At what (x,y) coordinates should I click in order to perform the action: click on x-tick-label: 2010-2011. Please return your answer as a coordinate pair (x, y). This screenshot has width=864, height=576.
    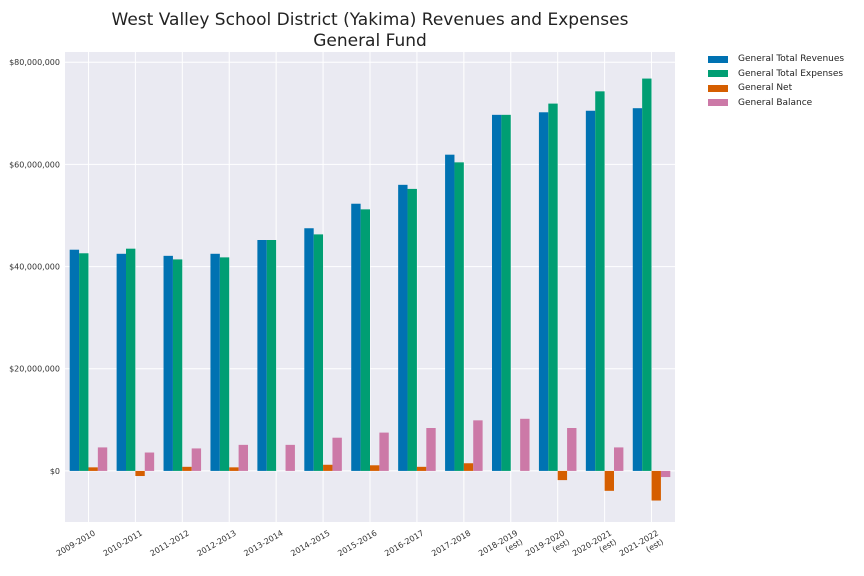
    Looking at the image, I should click on (123, 544).